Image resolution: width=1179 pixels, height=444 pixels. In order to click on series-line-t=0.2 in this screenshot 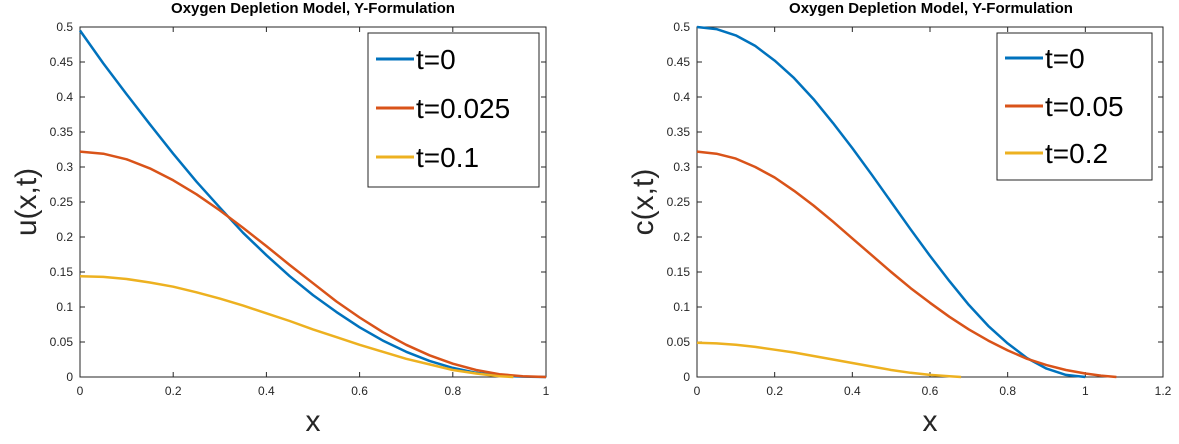, I will do `click(829, 360)`.